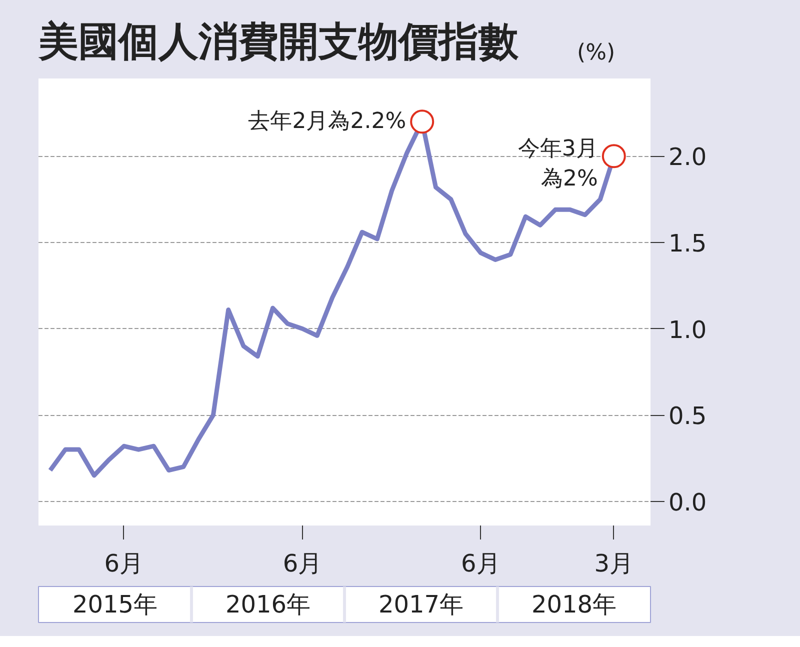 This screenshot has width=800, height=647. I want to click on y-tick-label: 0.5, so click(687, 416).